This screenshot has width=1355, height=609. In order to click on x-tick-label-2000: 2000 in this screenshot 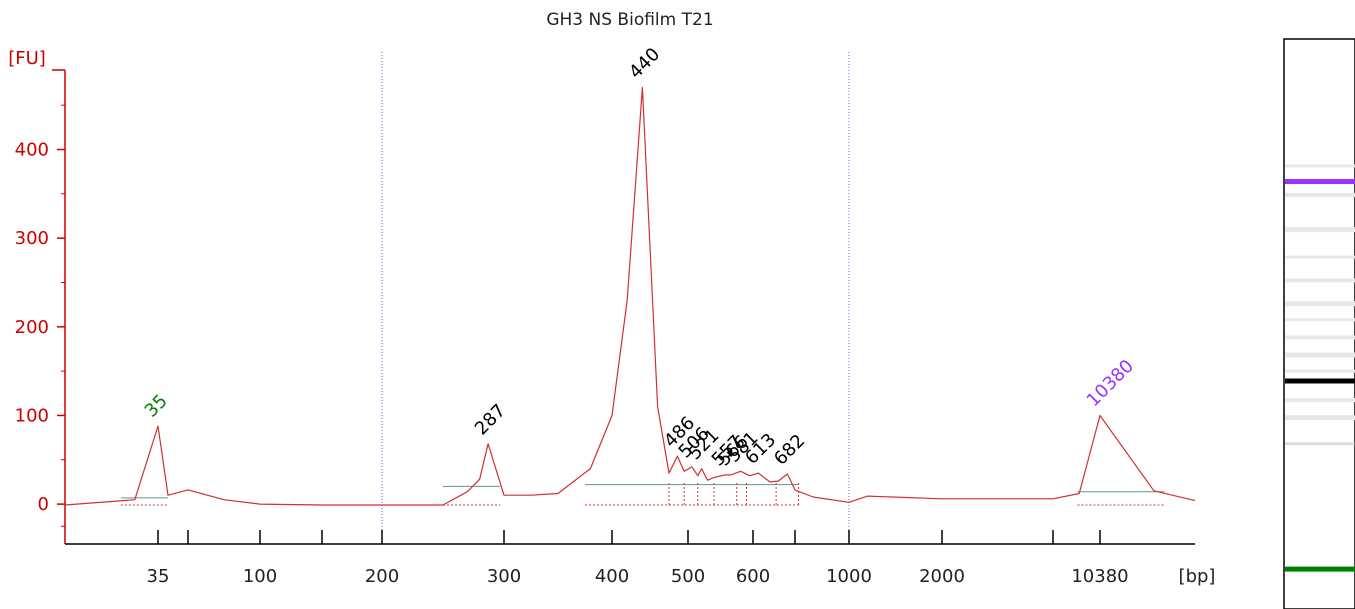, I will do `click(942, 576)`.